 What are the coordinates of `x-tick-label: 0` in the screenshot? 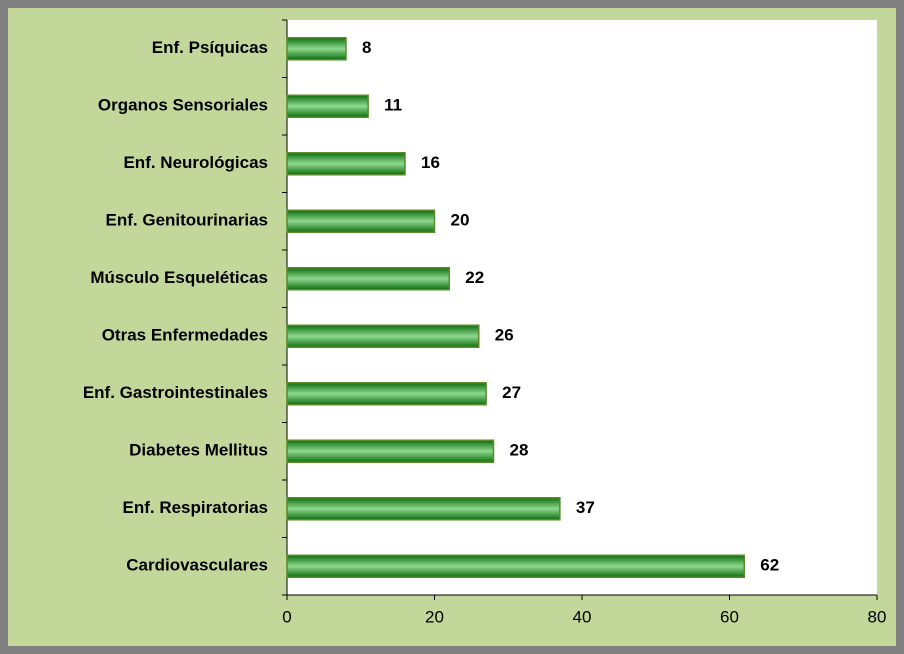 It's located at (286, 616).